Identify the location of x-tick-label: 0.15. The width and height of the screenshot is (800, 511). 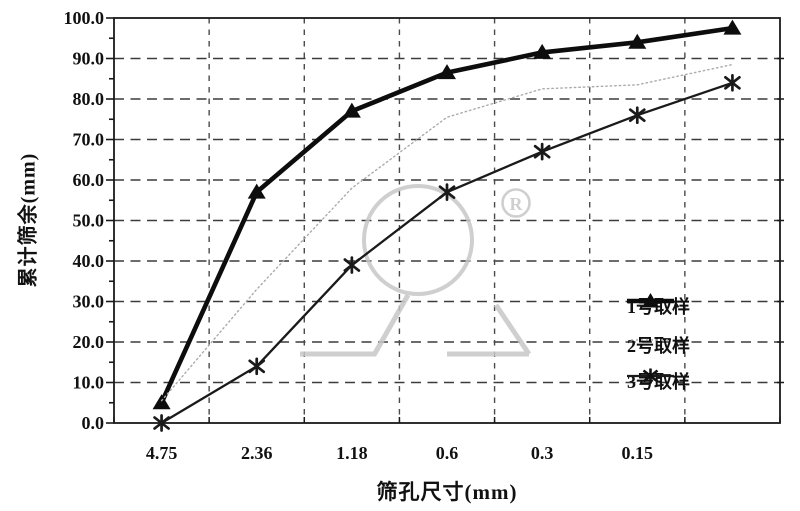
(638, 453).